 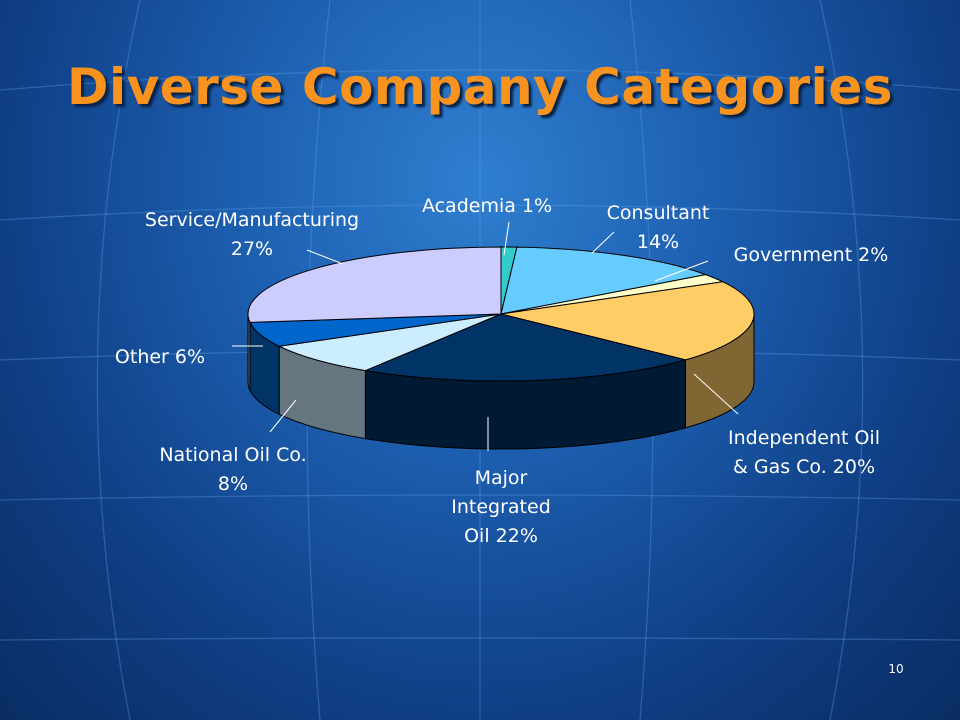 What do you see at coordinates (506, 238) in the screenshot?
I see `leader-line-academia` at bounding box center [506, 238].